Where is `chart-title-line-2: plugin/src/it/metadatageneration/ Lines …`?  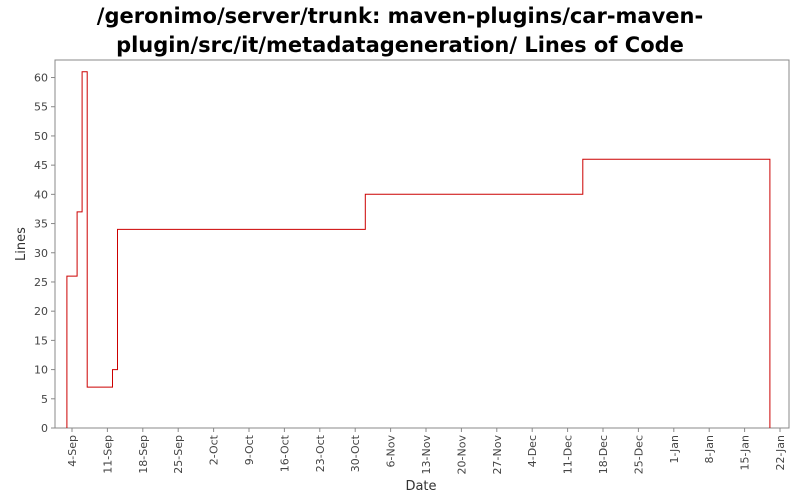 chart-title-line-2: plugin/src/it/metadatageneration/ Lines … is located at coordinates (400, 45).